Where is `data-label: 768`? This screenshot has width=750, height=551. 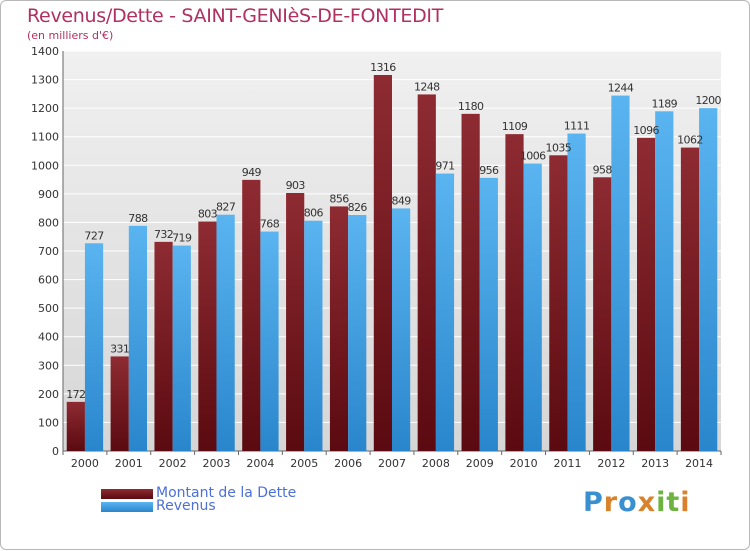
data-label: 768 is located at coordinates (270, 224).